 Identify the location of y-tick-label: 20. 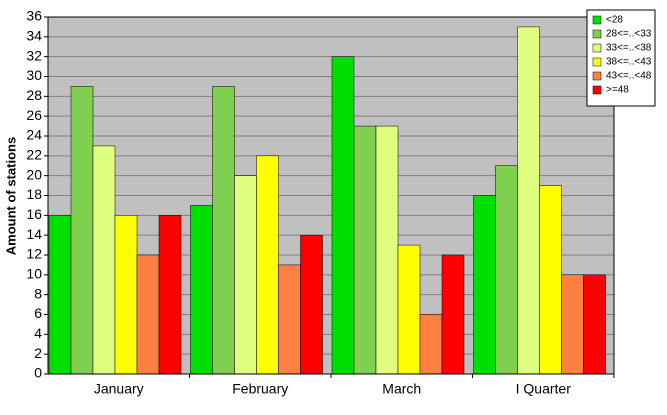
(34, 174).